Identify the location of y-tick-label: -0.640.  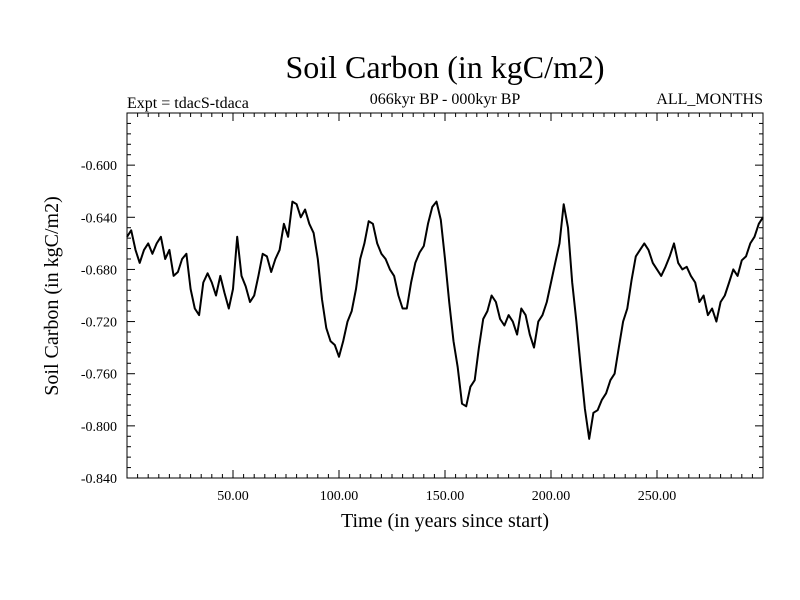
(99, 218).